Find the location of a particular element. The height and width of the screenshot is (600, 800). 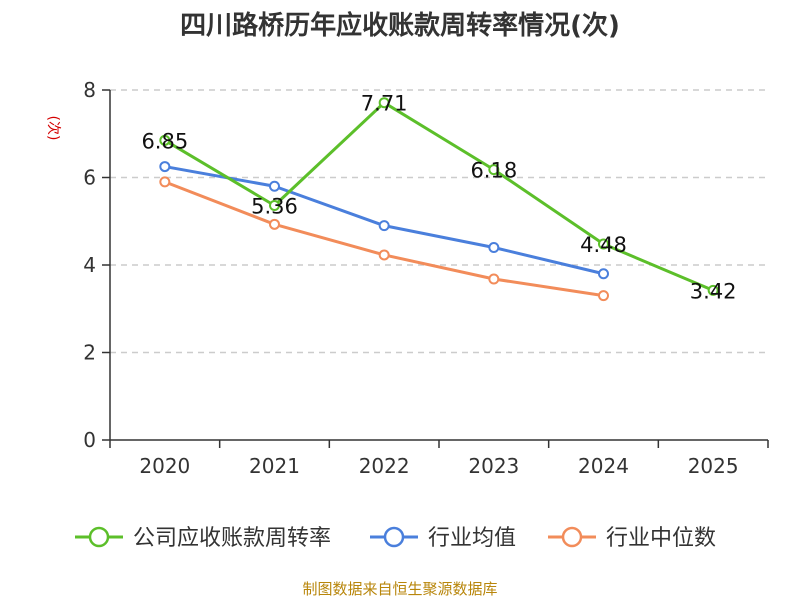

data-label: 5.36 is located at coordinates (274, 207).